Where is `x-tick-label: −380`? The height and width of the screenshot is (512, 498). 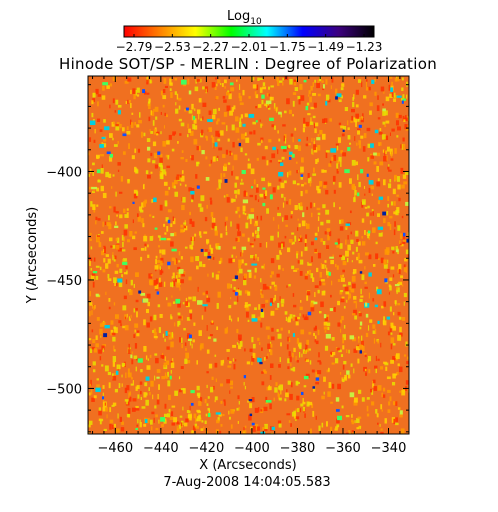
x-tick-label: −380 is located at coordinates (298, 448).